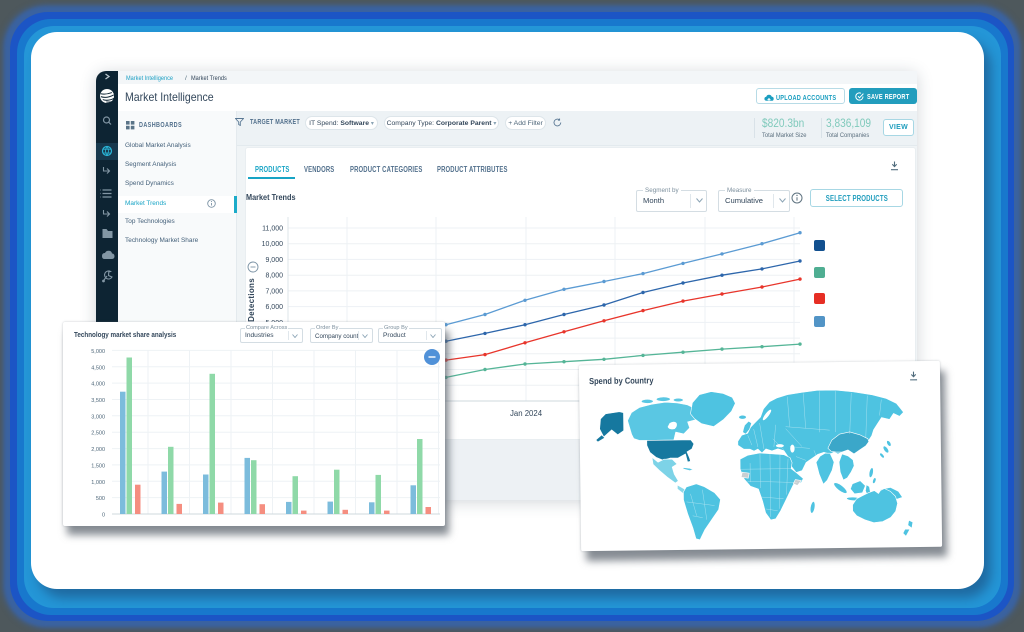  What do you see at coordinates (98, 385) in the screenshot?
I see `svg-text: 4,000` at bounding box center [98, 385].